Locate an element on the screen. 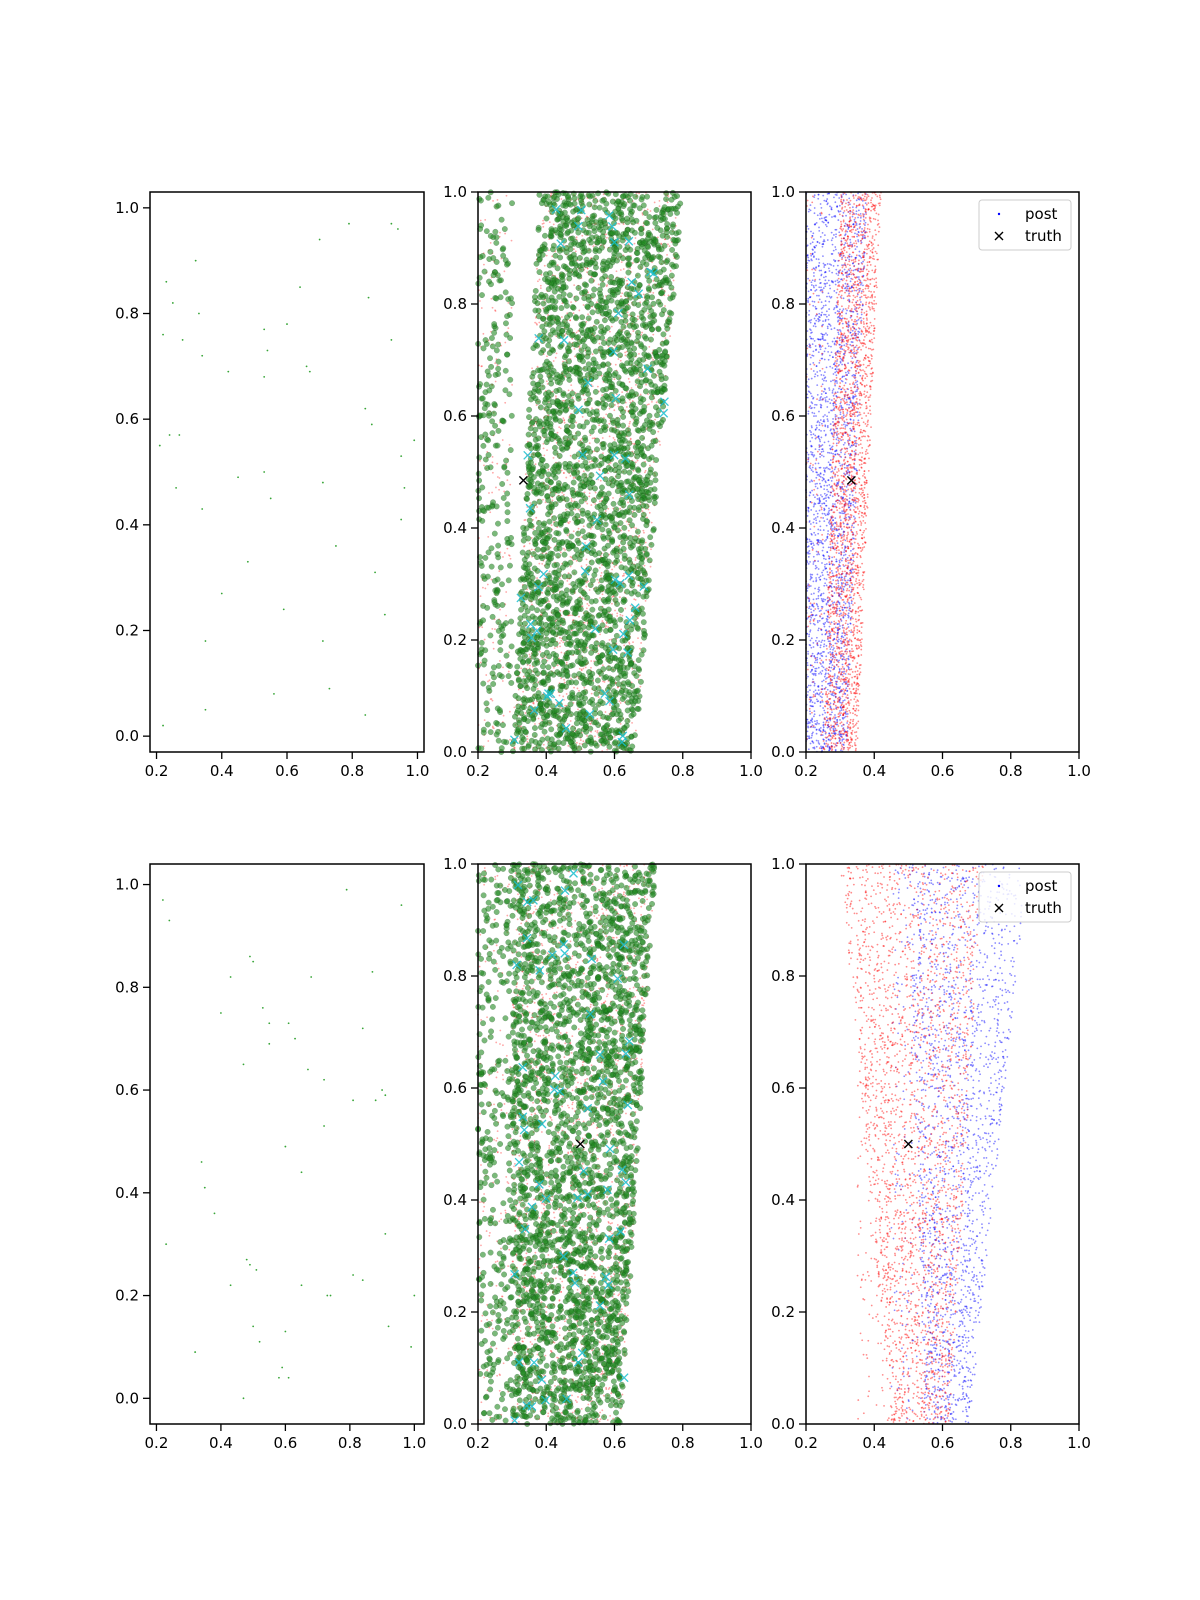  x-tick-label: 0.8 is located at coordinates (352, 771).